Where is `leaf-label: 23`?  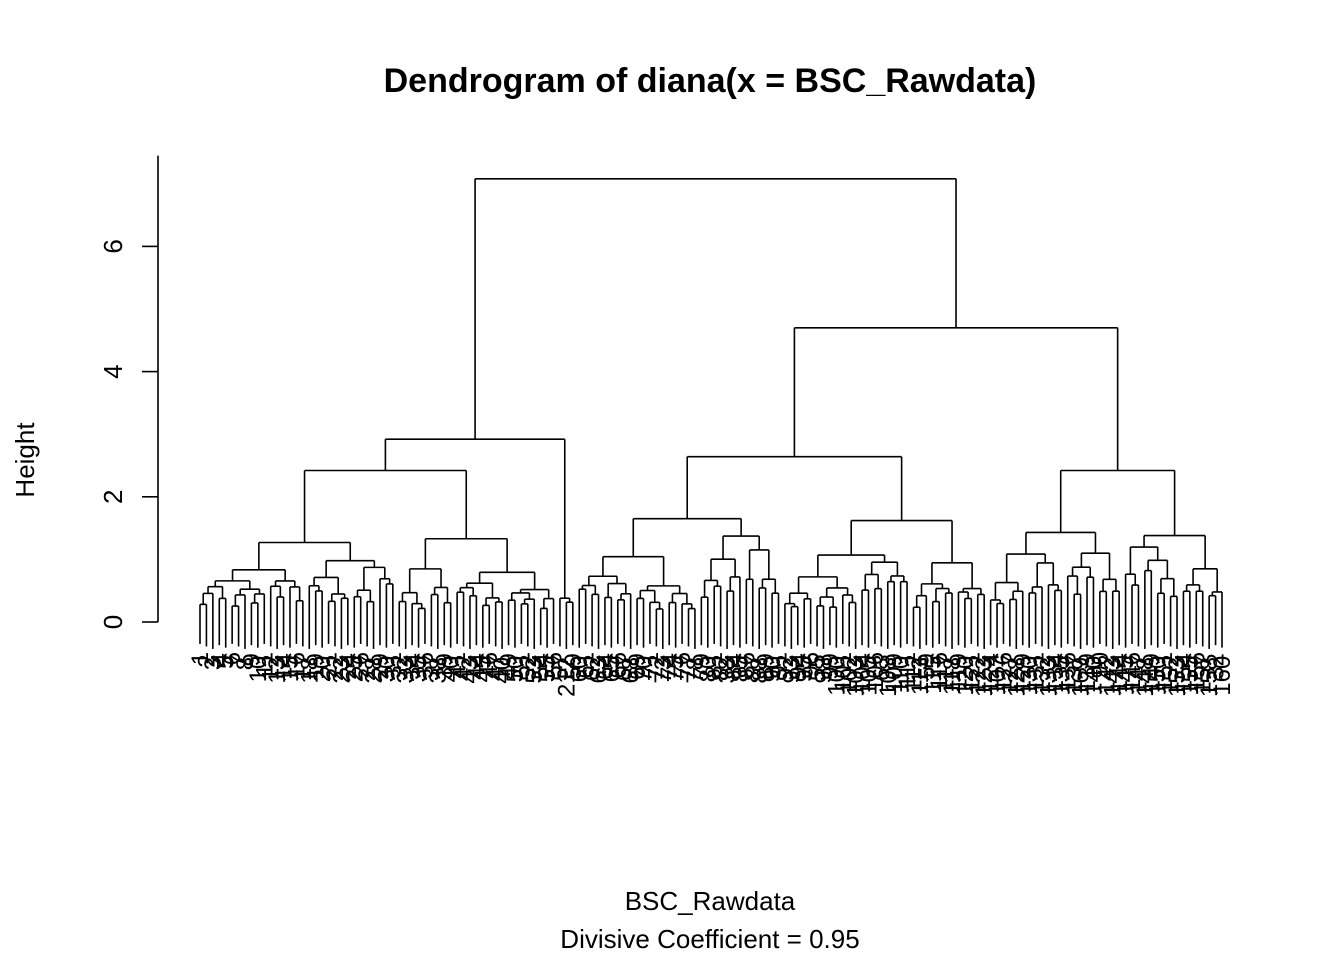
leaf-label: 23 is located at coordinates (341, 670).